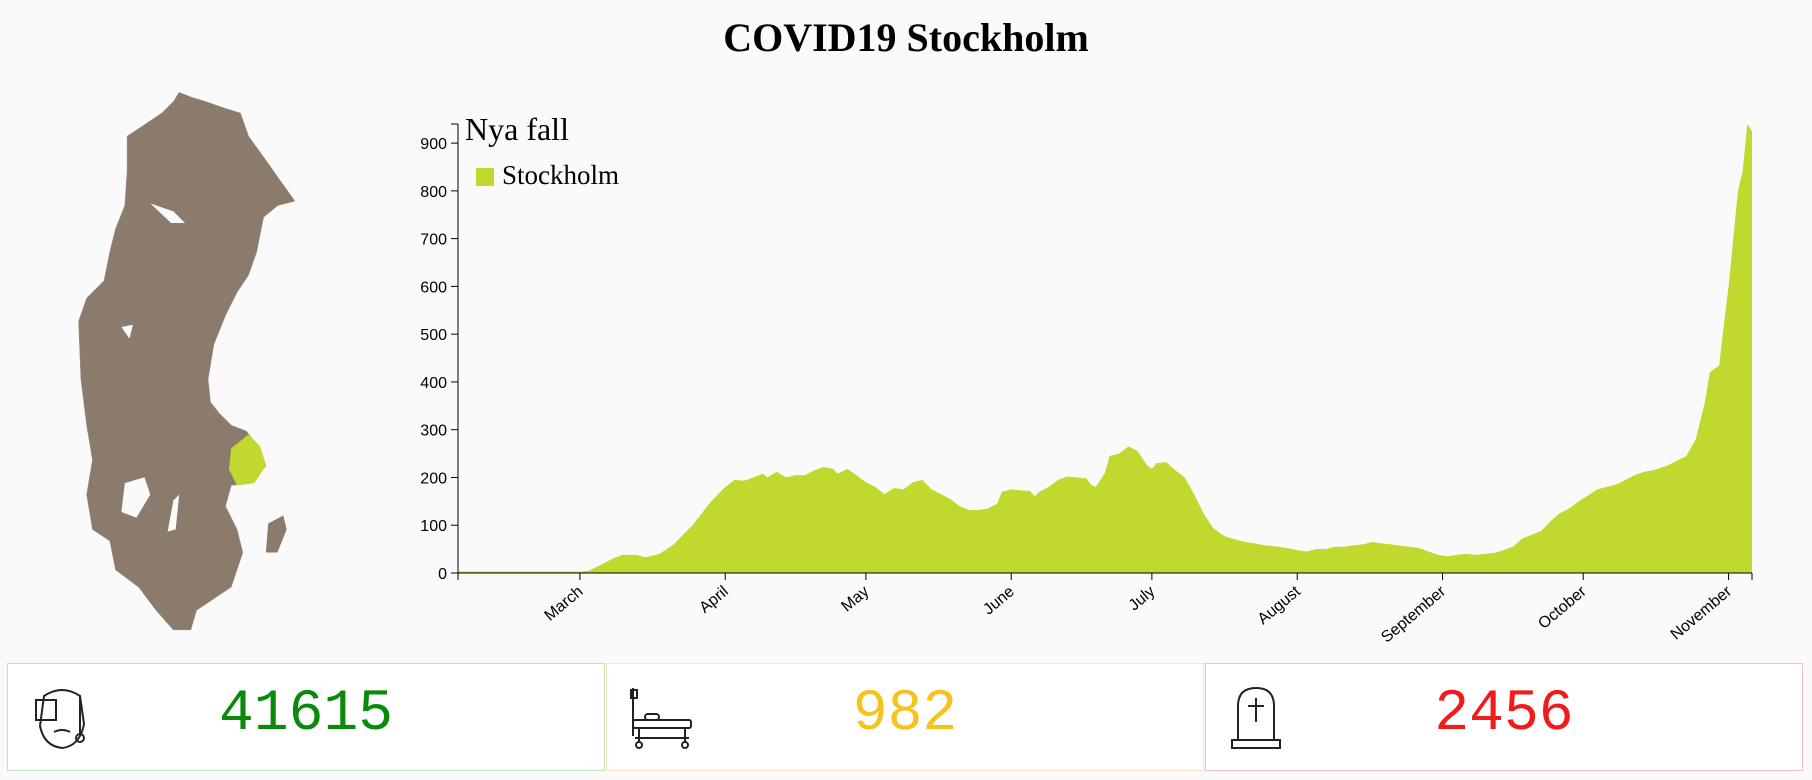  What do you see at coordinates (1280, 605) in the screenshot?
I see `x-tick-label: August` at bounding box center [1280, 605].